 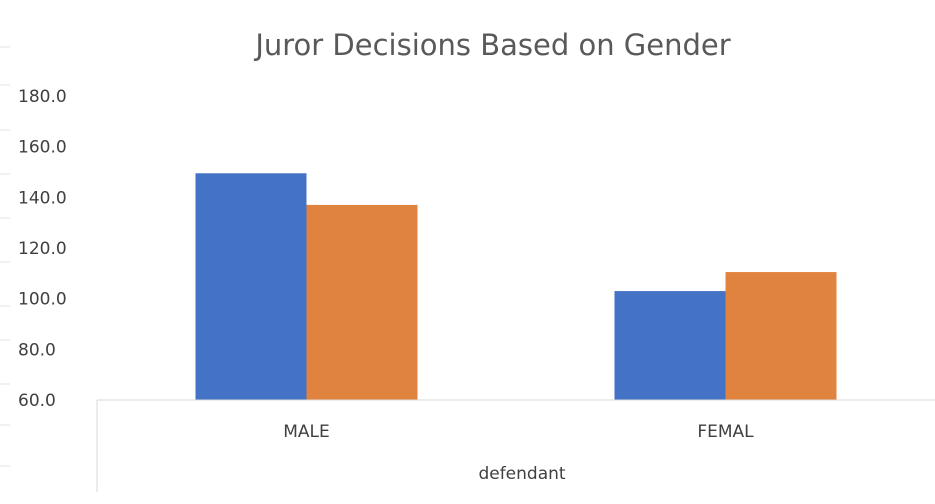 I want to click on y-tick-label: 120.0, so click(x=42, y=249).